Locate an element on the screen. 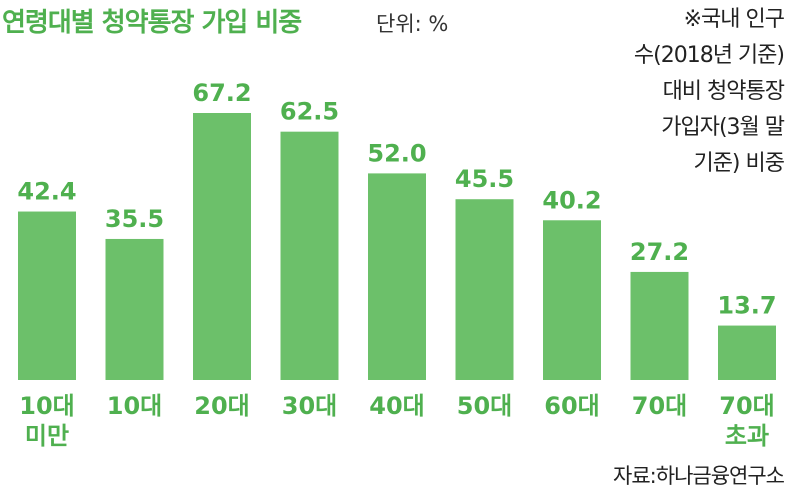 The image size is (792, 494). category-label: 50대 is located at coordinates (484, 406).